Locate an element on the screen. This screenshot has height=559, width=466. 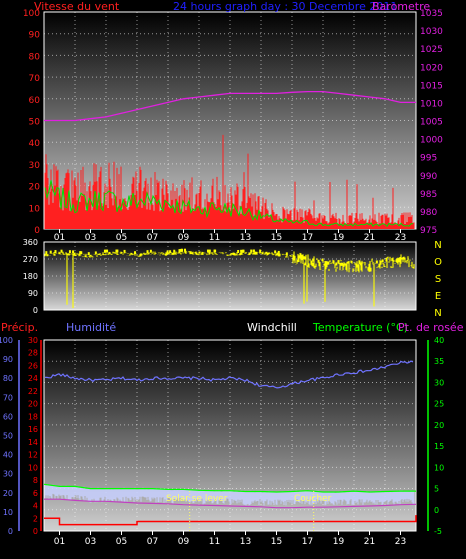
wind-tick-label: 100 is located at coordinates (31, 14).